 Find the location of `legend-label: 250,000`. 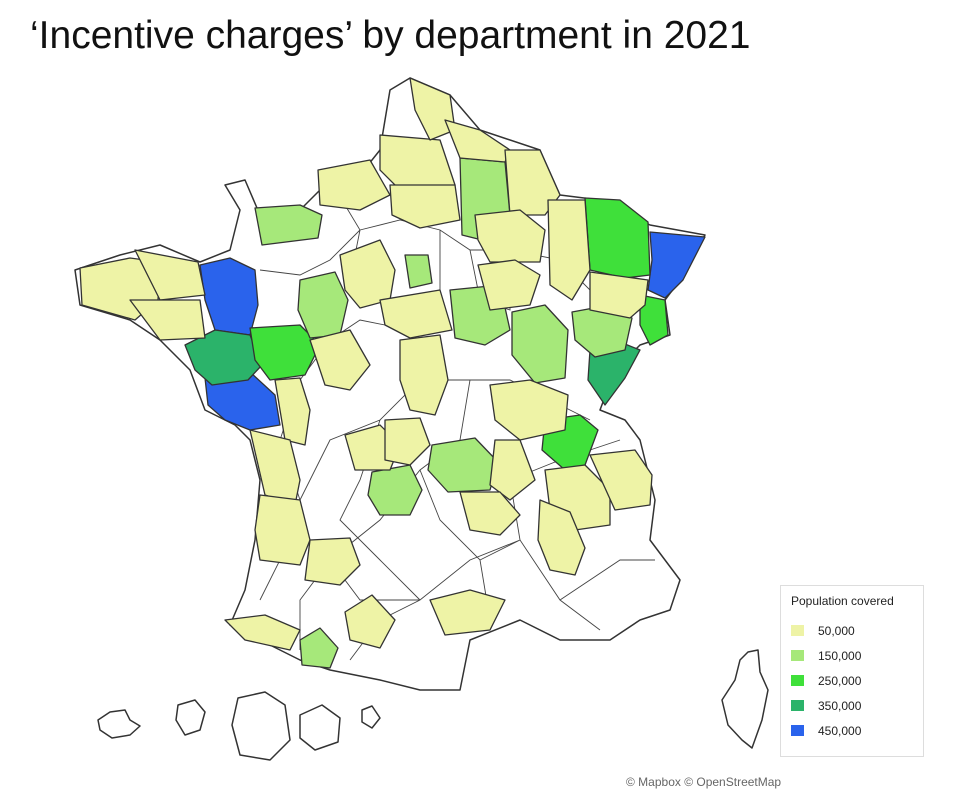

legend-label: 250,000 is located at coordinates (840, 680).